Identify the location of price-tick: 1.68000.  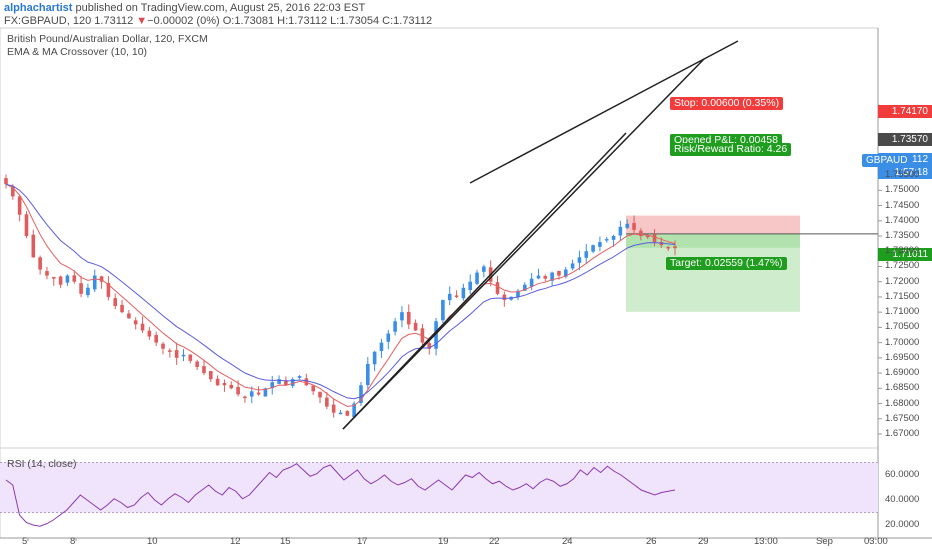
(902, 403).